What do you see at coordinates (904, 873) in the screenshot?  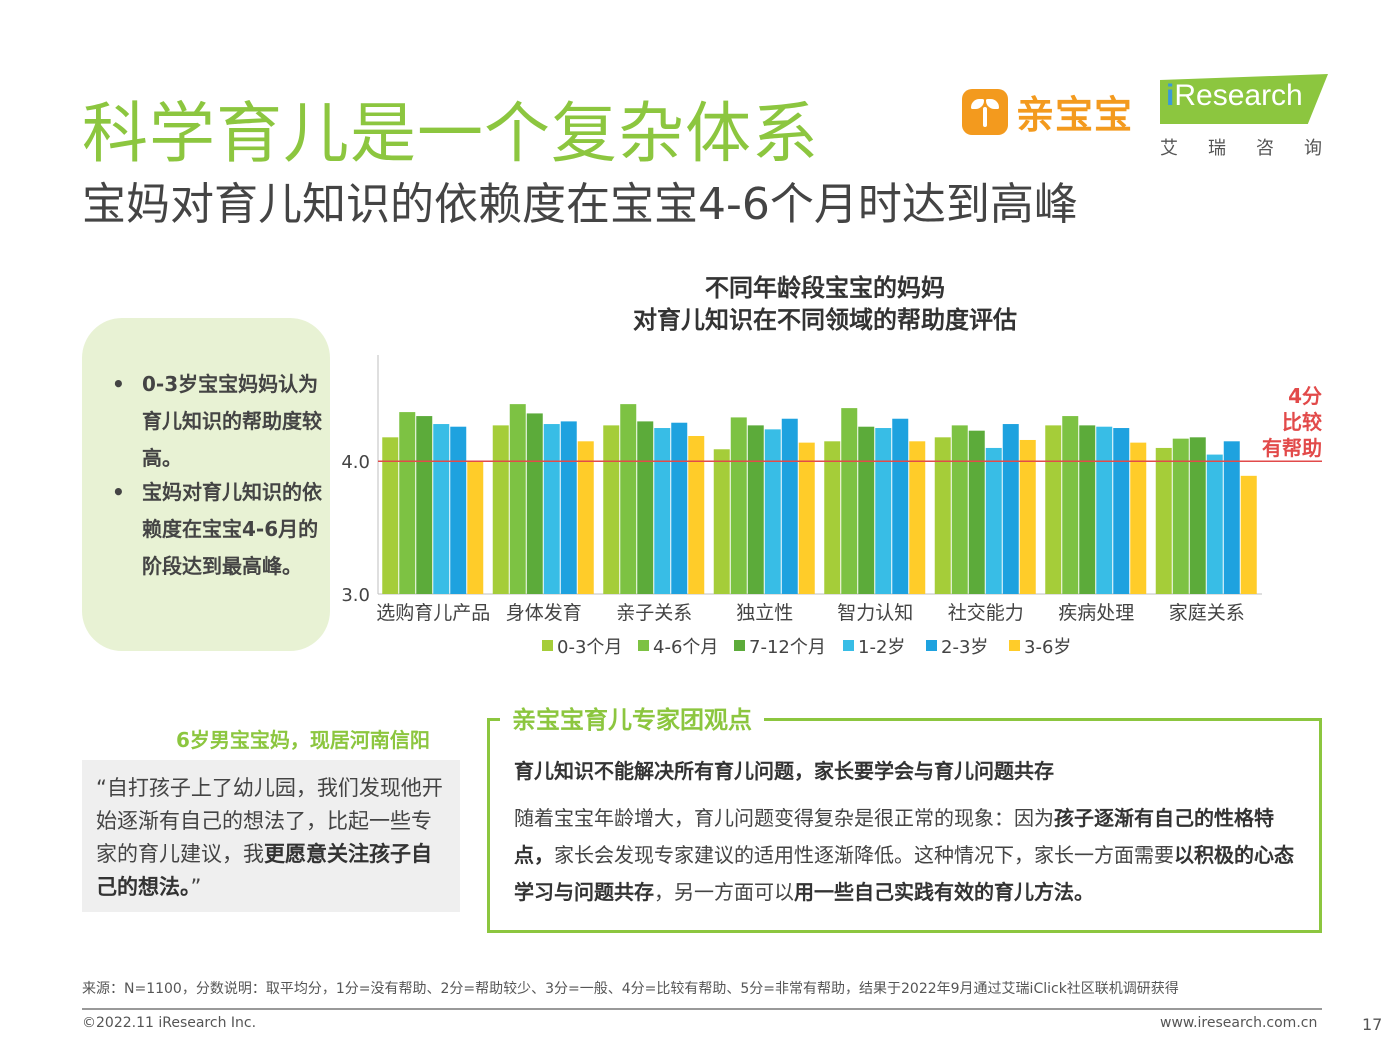 I see `expert-bold-2: 以积极的心态学习与问题共存` at bounding box center [904, 873].